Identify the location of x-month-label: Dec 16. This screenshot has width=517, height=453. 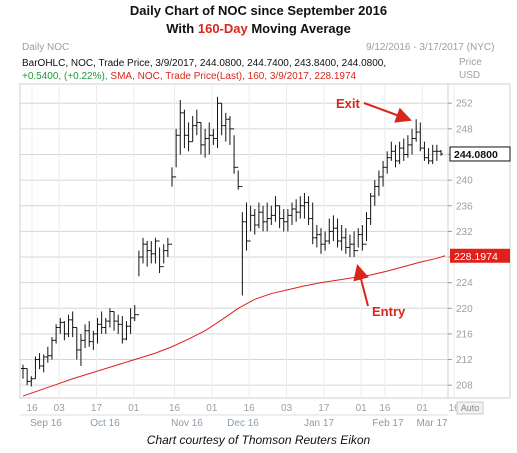
(243, 423).